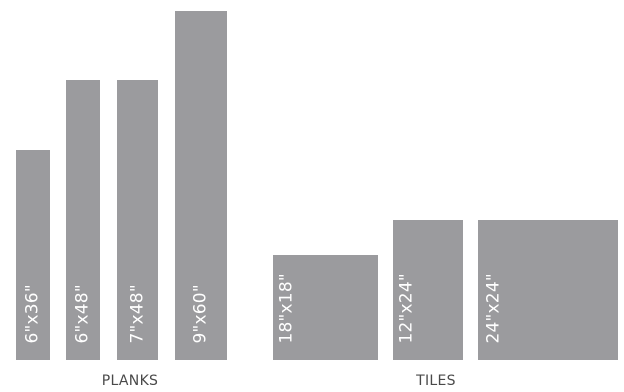 This screenshot has height=392, width=624. Describe the element at coordinates (201, 185) in the screenshot. I see `plank-9x60: 9"x60"` at that location.